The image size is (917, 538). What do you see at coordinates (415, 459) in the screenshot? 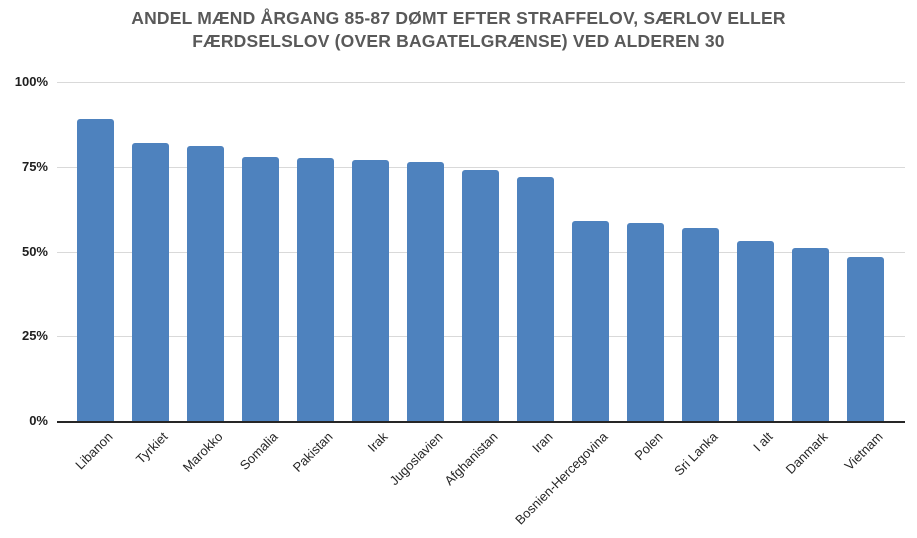
I see `x-tick-label-jugoslavien: Jugoslavien` at bounding box center [415, 459].